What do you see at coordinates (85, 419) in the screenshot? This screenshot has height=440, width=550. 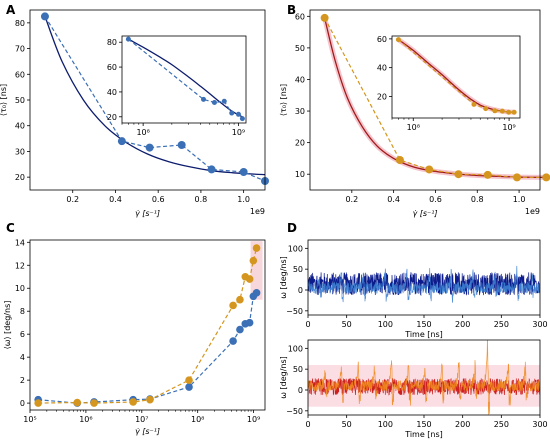 I see `x-tick-label: 10⁶` at bounding box center [85, 419].